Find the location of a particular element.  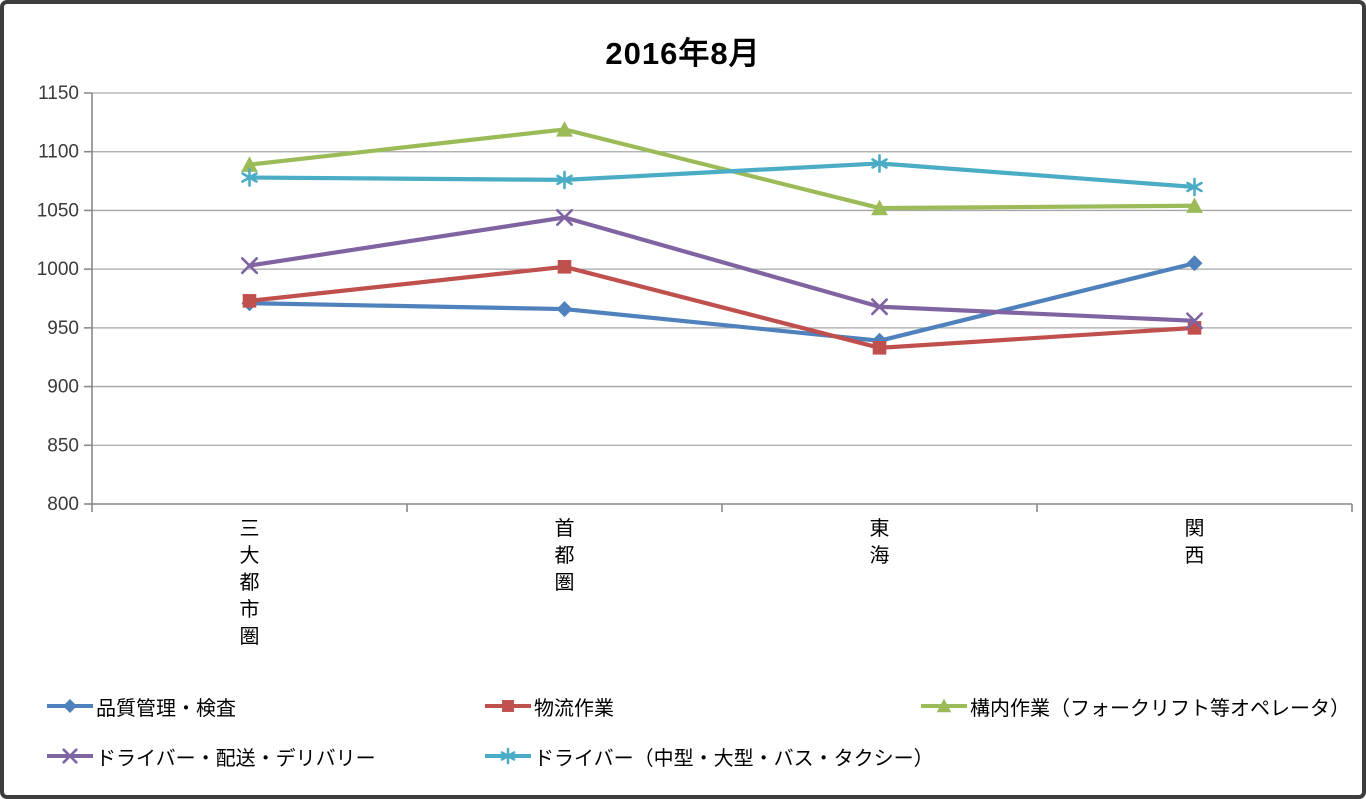

x-axis-category-label: 関西 is located at coordinates (1195, 542).